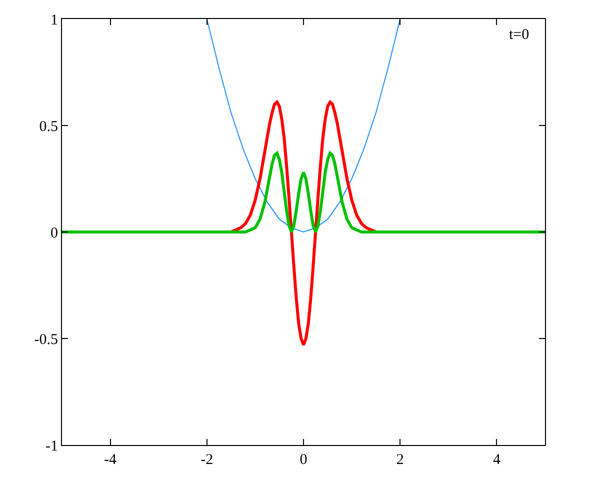  Describe the element at coordinates (519, 35) in the screenshot. I see `annotation: t=0` at that location.